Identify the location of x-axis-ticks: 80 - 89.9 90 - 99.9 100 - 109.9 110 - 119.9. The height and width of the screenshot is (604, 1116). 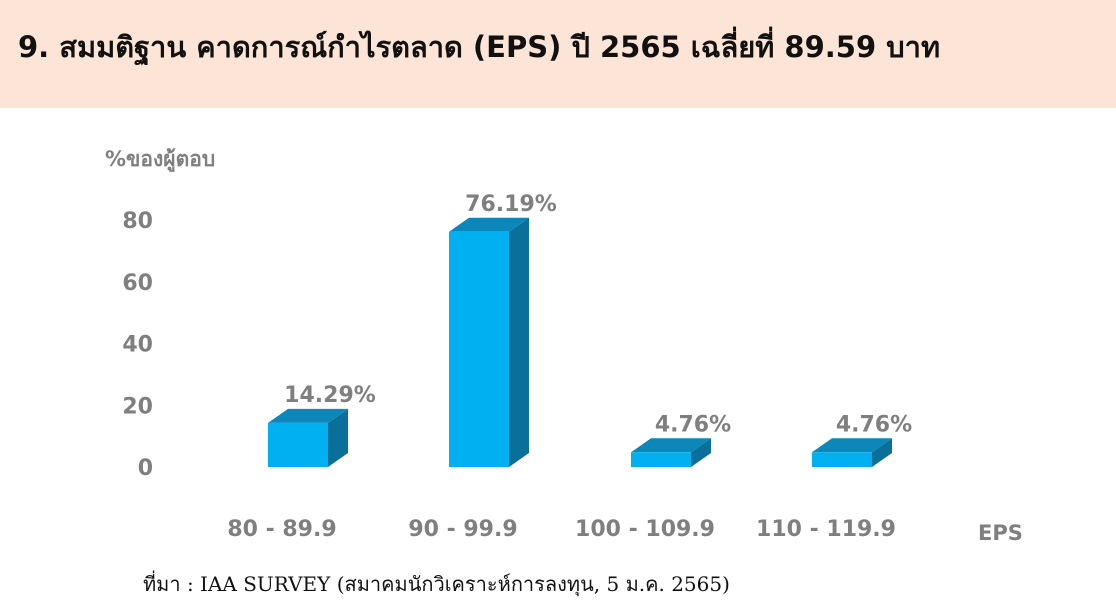
(561, 529).